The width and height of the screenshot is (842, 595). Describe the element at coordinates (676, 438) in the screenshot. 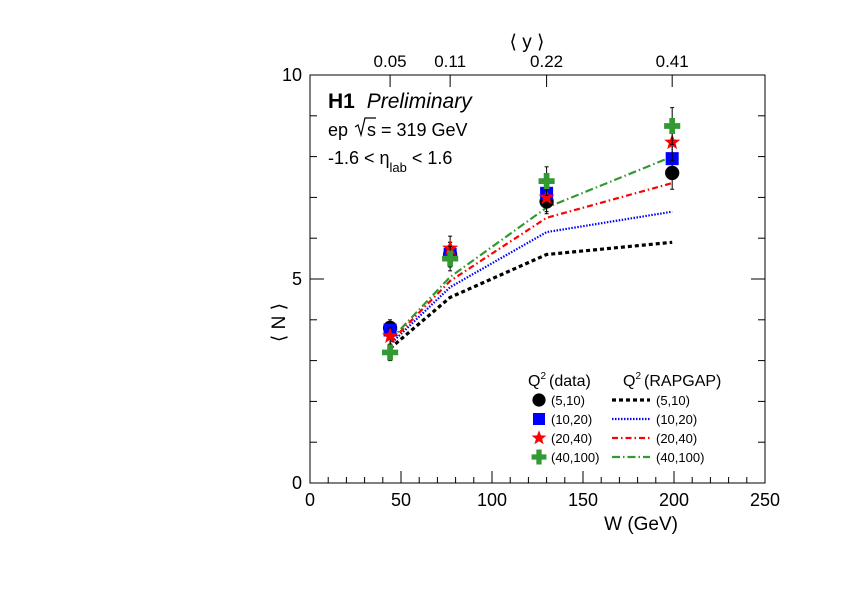

I see `legend-mc-label: (20,40)` at that location.